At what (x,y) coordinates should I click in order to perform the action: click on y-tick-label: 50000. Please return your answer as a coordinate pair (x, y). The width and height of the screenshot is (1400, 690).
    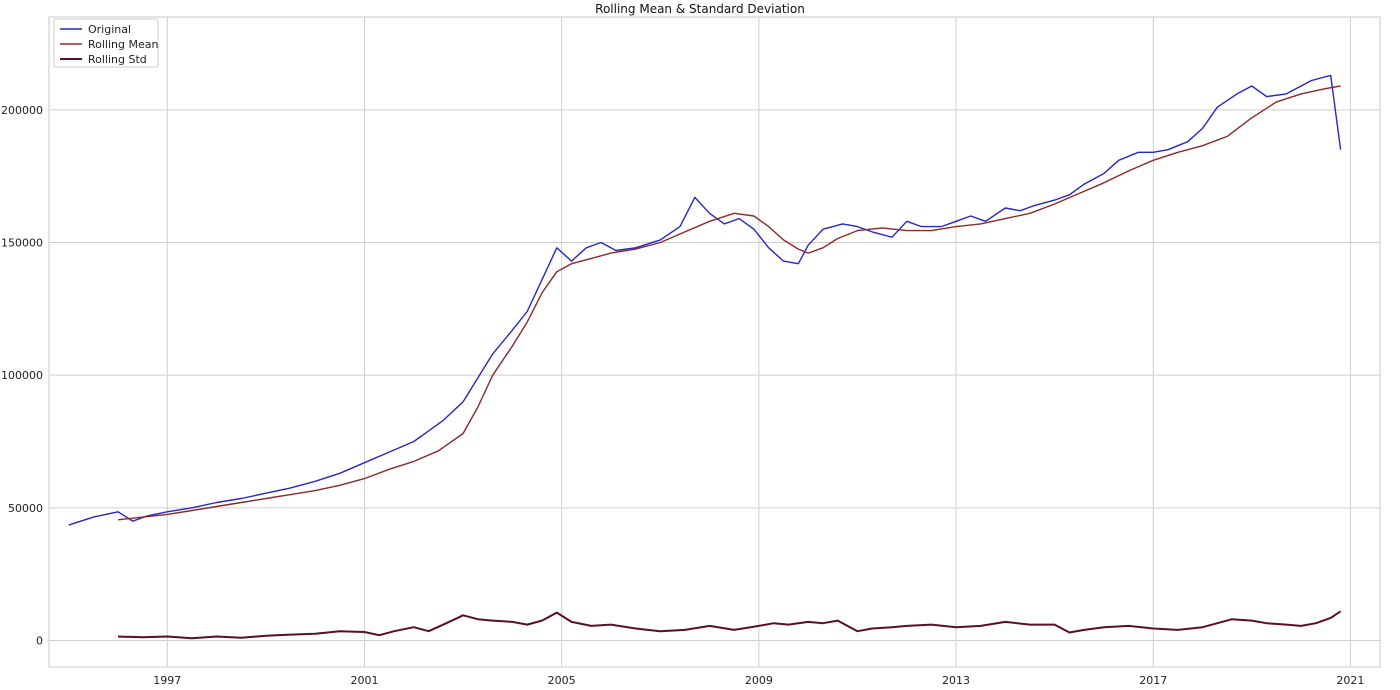
    Looking at the image, I should click on (25, 508).